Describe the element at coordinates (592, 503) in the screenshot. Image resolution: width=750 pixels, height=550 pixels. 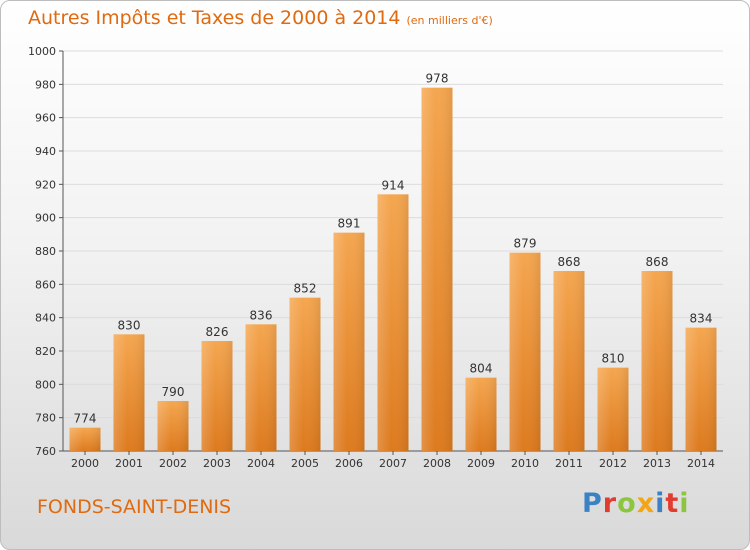
I see `brand-letter: P` at that location.